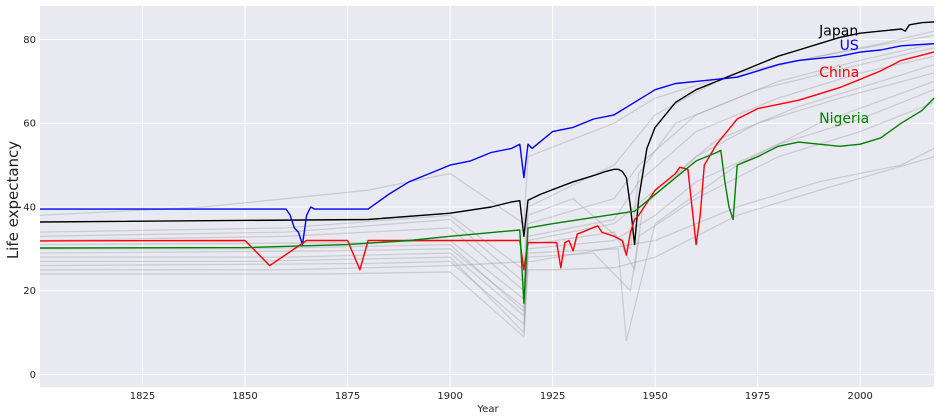 The height and width of the screenshot is (420, 939). I want to click on y-tick-label: 20, so click(29, 291).